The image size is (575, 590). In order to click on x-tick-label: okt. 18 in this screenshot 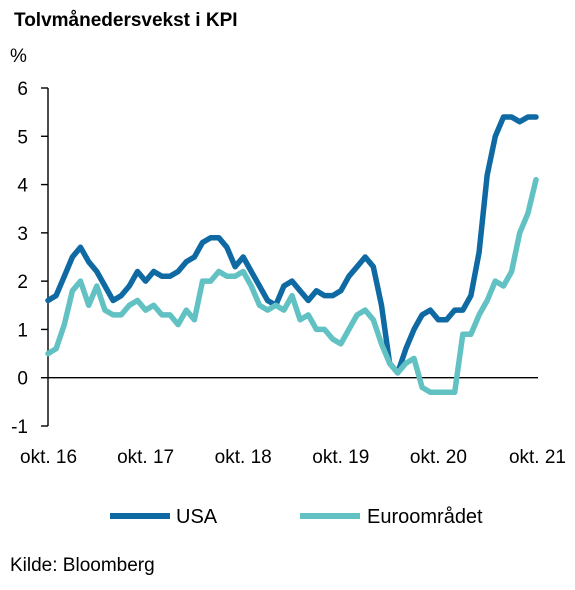, I will do `click(243, 457)`.